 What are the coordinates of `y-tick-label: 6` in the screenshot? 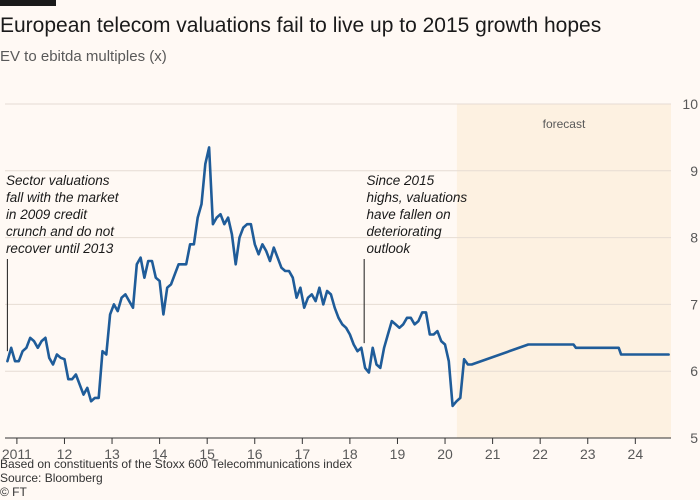 It's located at (694, 371).